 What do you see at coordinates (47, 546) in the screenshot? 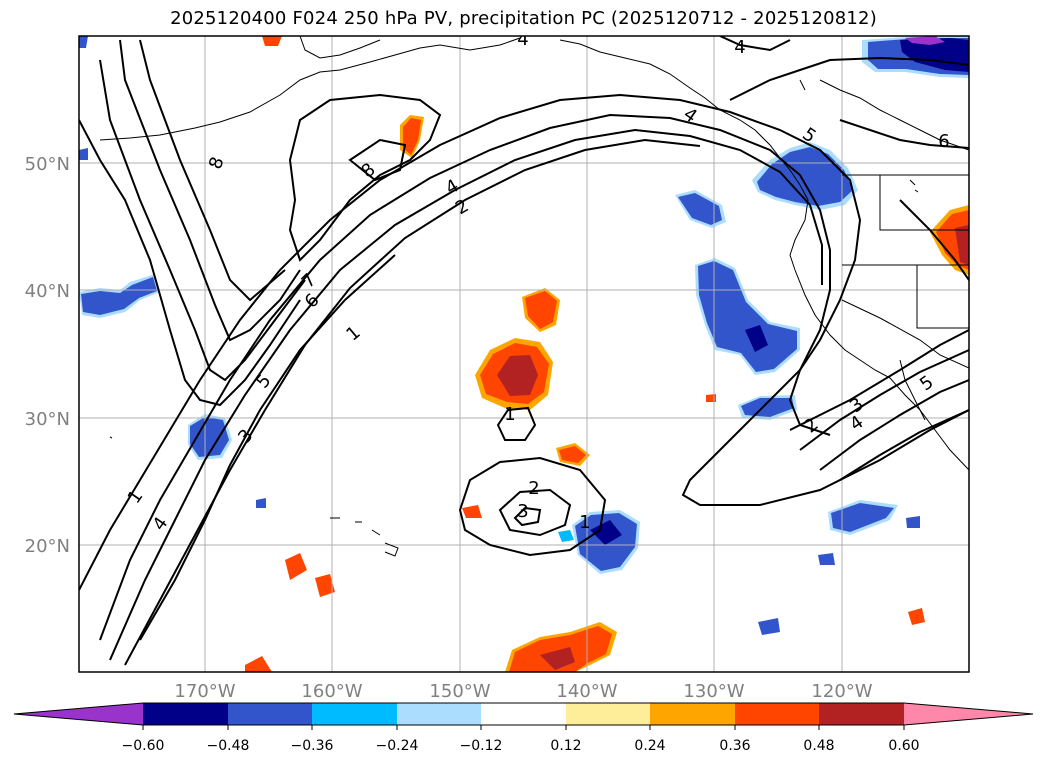
I see `lat-label-20: 20°N` at bounding box center [47, 546].